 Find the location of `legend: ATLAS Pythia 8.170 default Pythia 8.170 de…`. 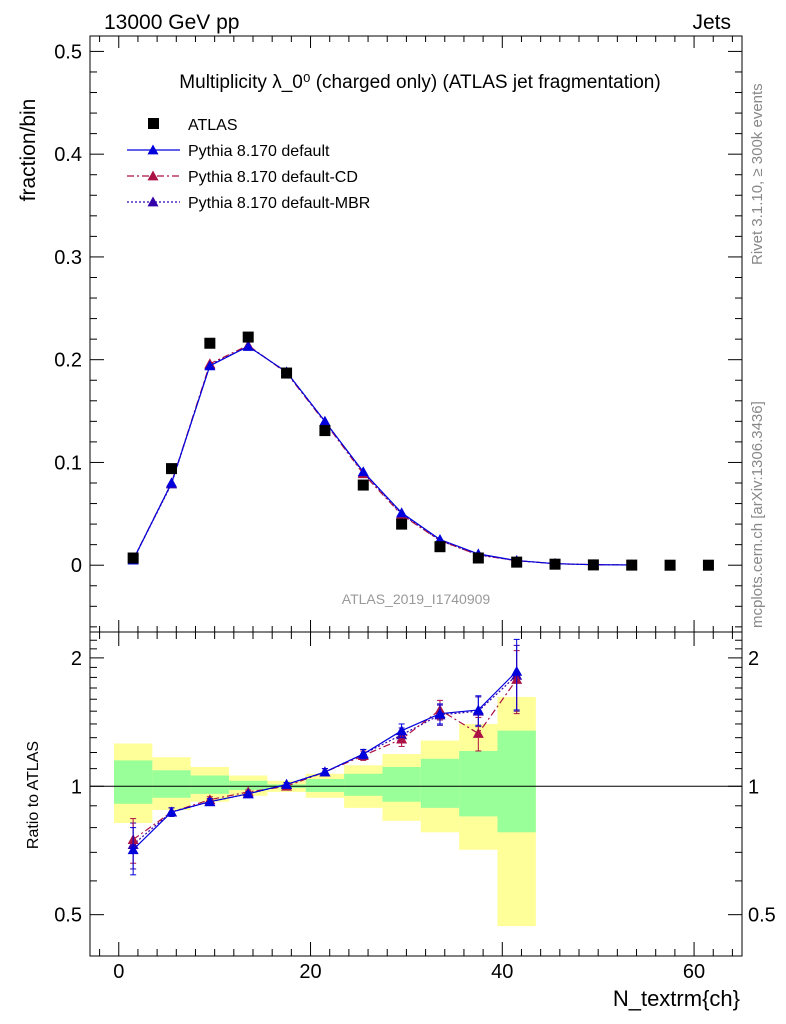

legend: ATLAS Pythia 8.170 default Pythia 8.170 de… is located at coordinates (248, 164).